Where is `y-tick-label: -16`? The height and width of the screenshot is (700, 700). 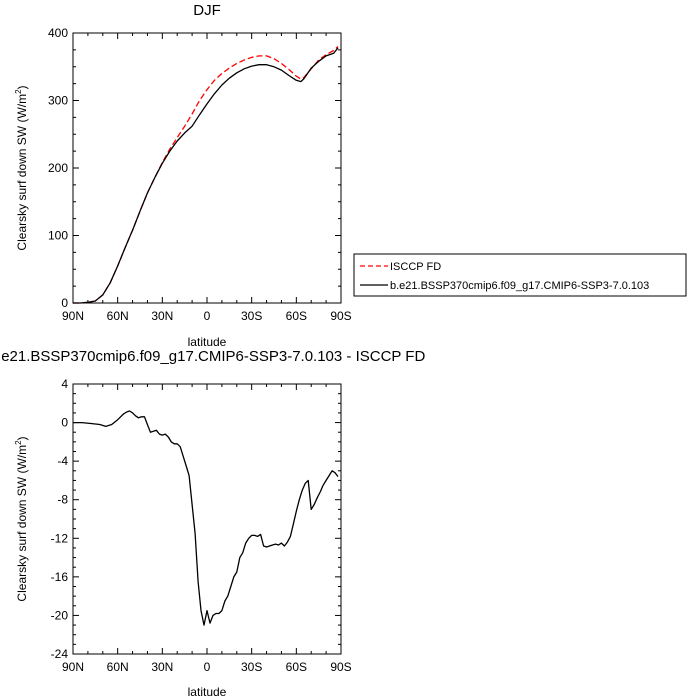
y-tick-label: -16 is located at coordinates (60, 577).